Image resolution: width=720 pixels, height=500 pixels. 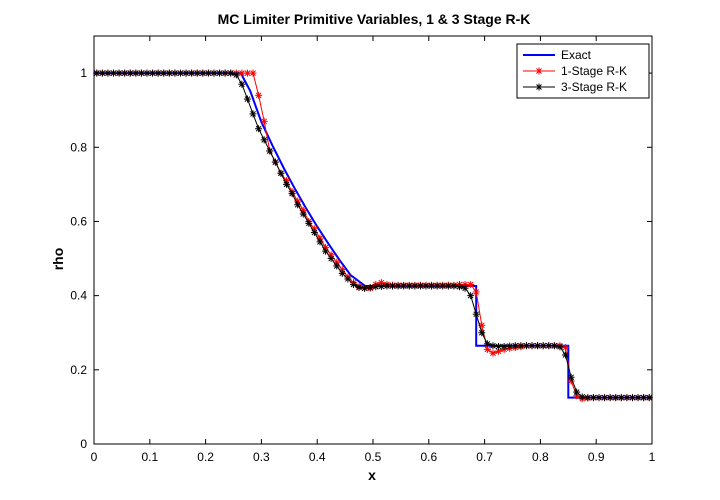 I want to click on legend: Exact 1-Stage R-K 3-Stage R-K, so click(x=583, y=71).